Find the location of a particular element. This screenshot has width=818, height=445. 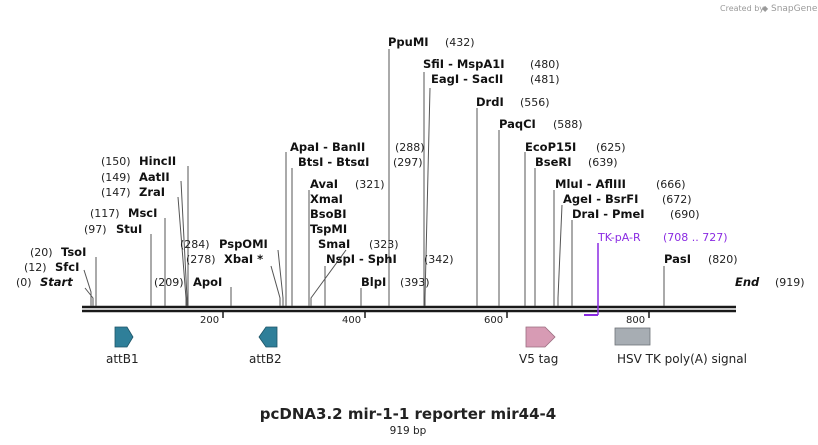

site-position: (149) is located at coordinates (116, 177).